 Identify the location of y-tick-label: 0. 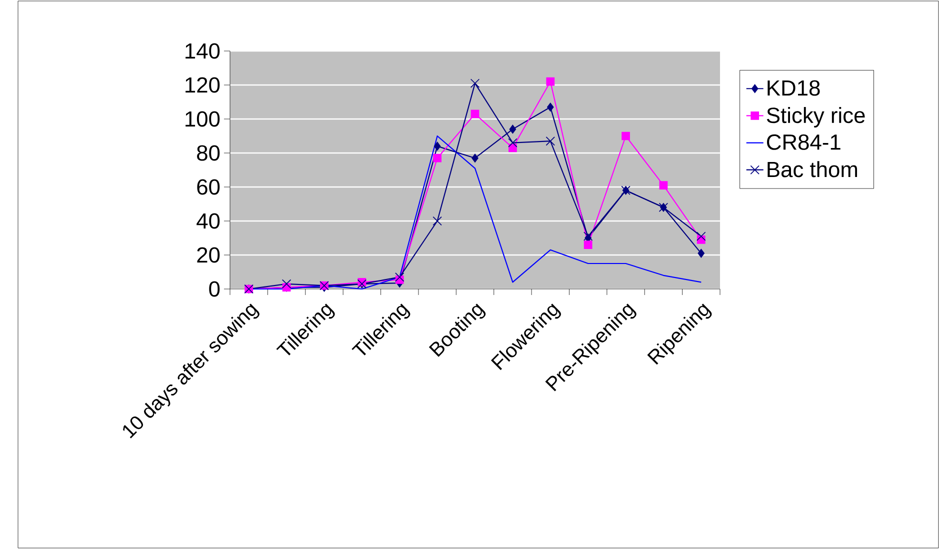
(214, 289).